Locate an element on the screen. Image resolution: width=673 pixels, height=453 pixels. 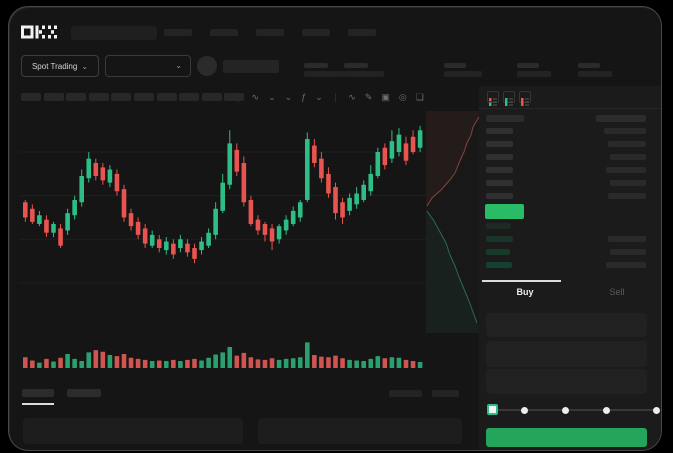
amount-slider-track is located at coordinates (573, 410).